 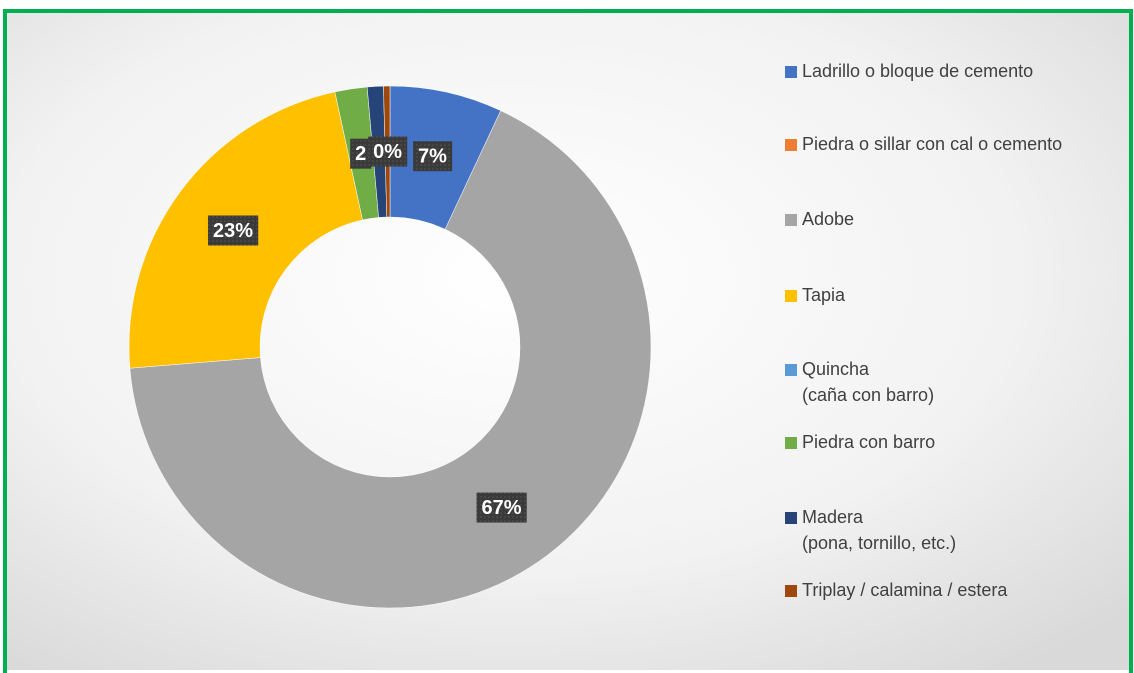 I want to click on data-label-text: 0%, so click(x=387, y=152).